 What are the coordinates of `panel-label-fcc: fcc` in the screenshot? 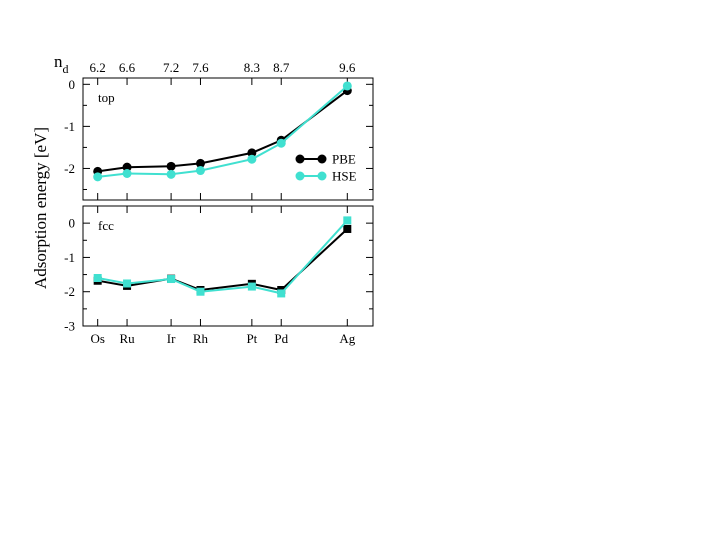 It's located at (106, 225).